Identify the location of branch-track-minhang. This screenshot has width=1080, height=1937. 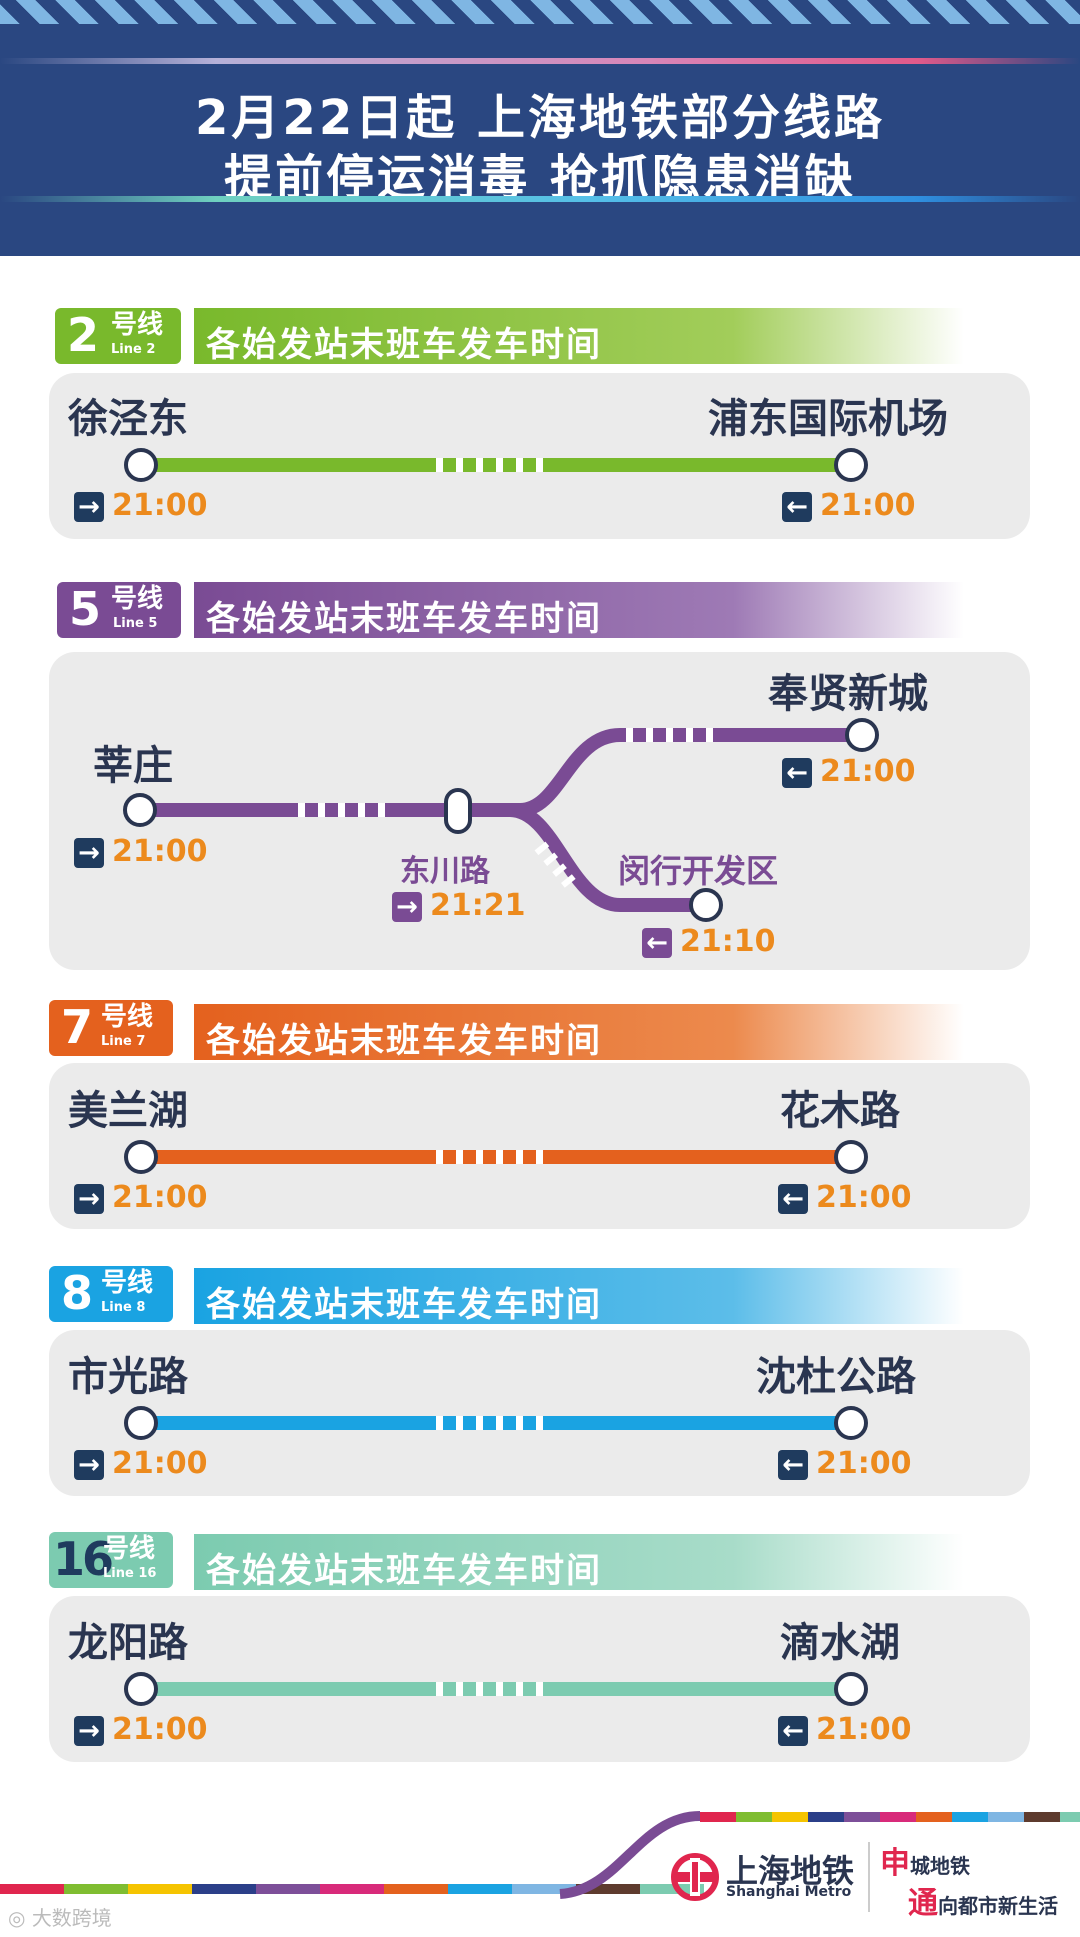
(593, 857).